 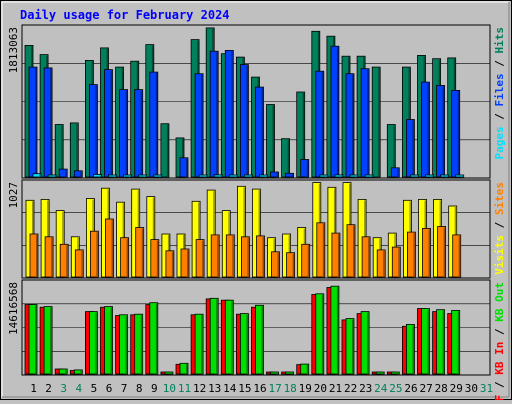 I want to click on x-tick-label-day-13: 13, so click(x=214, y=388).